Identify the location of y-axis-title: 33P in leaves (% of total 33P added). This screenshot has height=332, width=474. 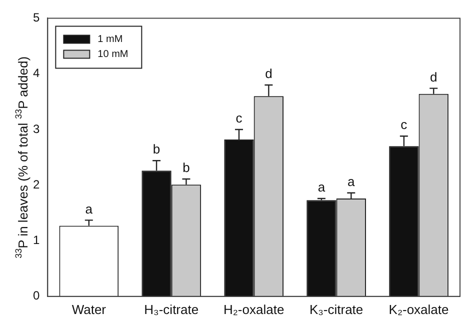
(22, 157).